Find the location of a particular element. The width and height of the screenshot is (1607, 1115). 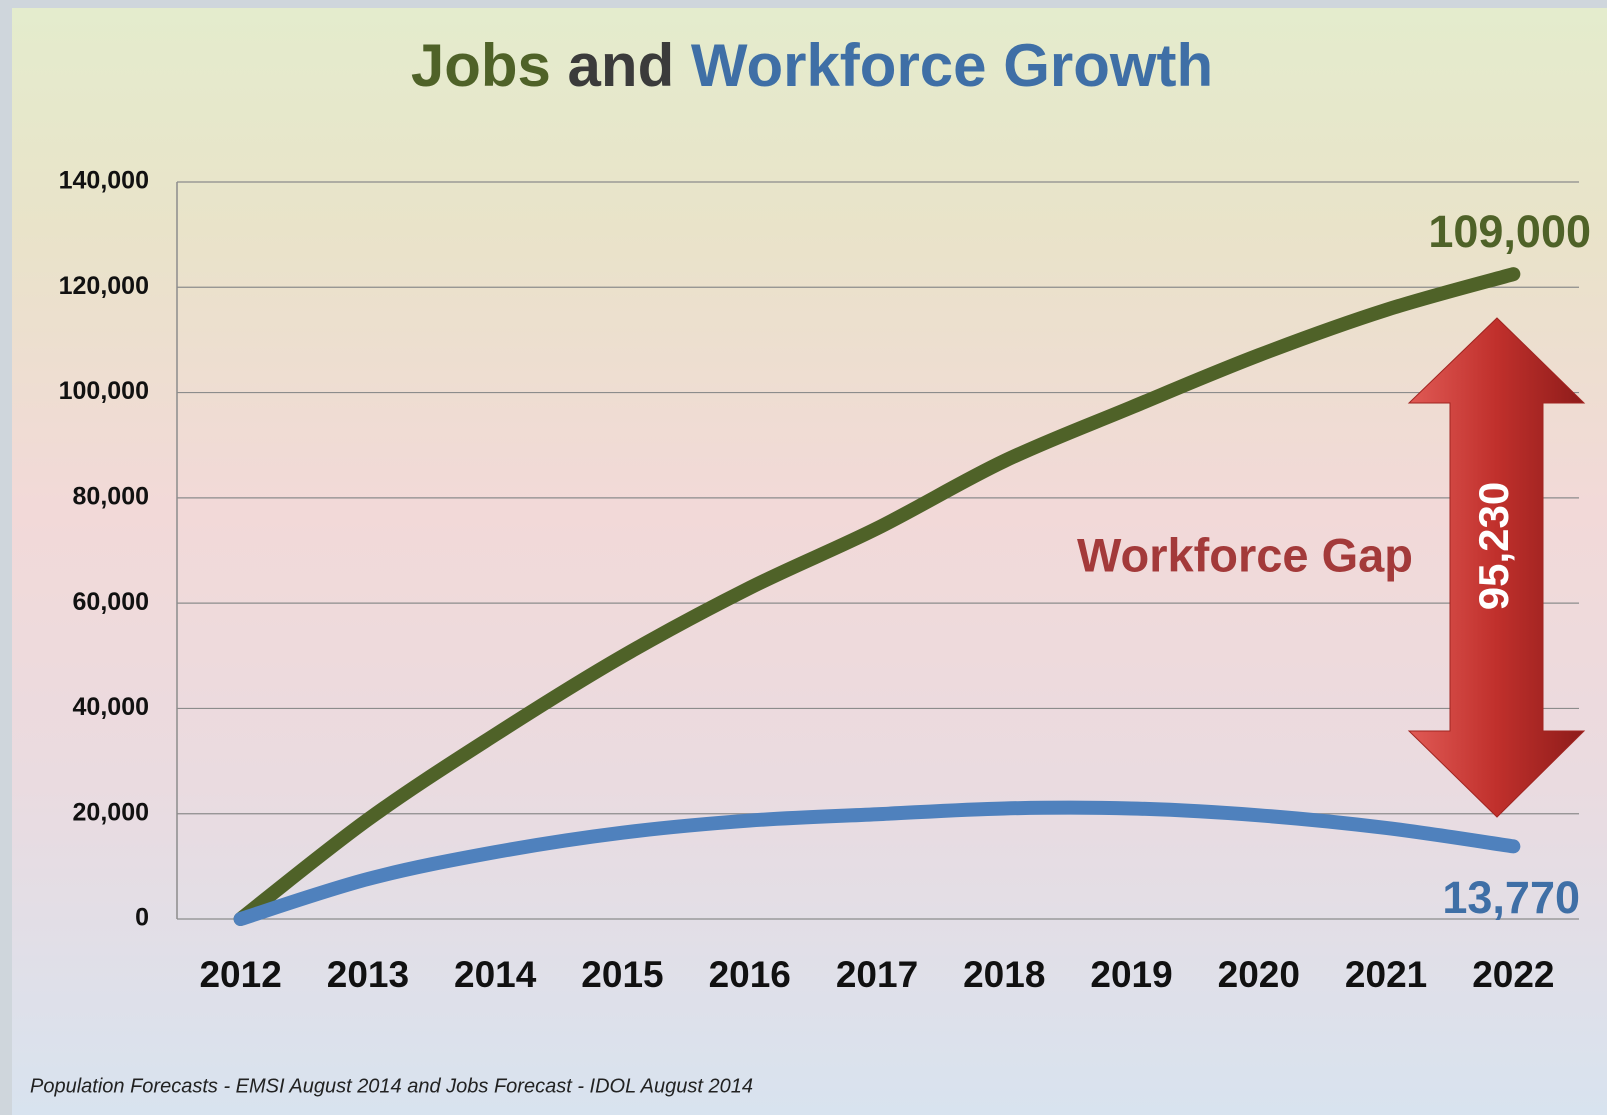

y-tick-label: 120,000 is located at coordinates (104, 286).